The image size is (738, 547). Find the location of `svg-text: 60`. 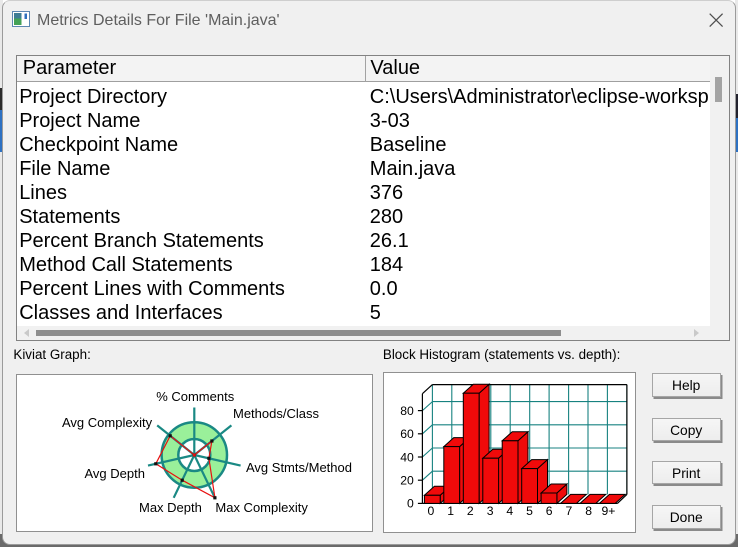

svg-text: 60 is located at coordinates (407, 434).